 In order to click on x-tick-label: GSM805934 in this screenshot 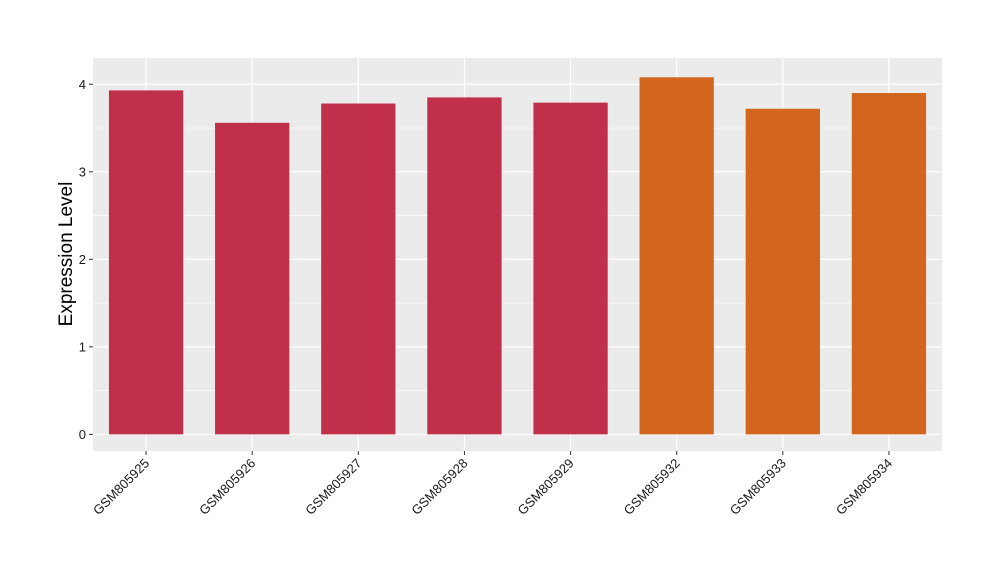, I will do `click(864, 487)`.